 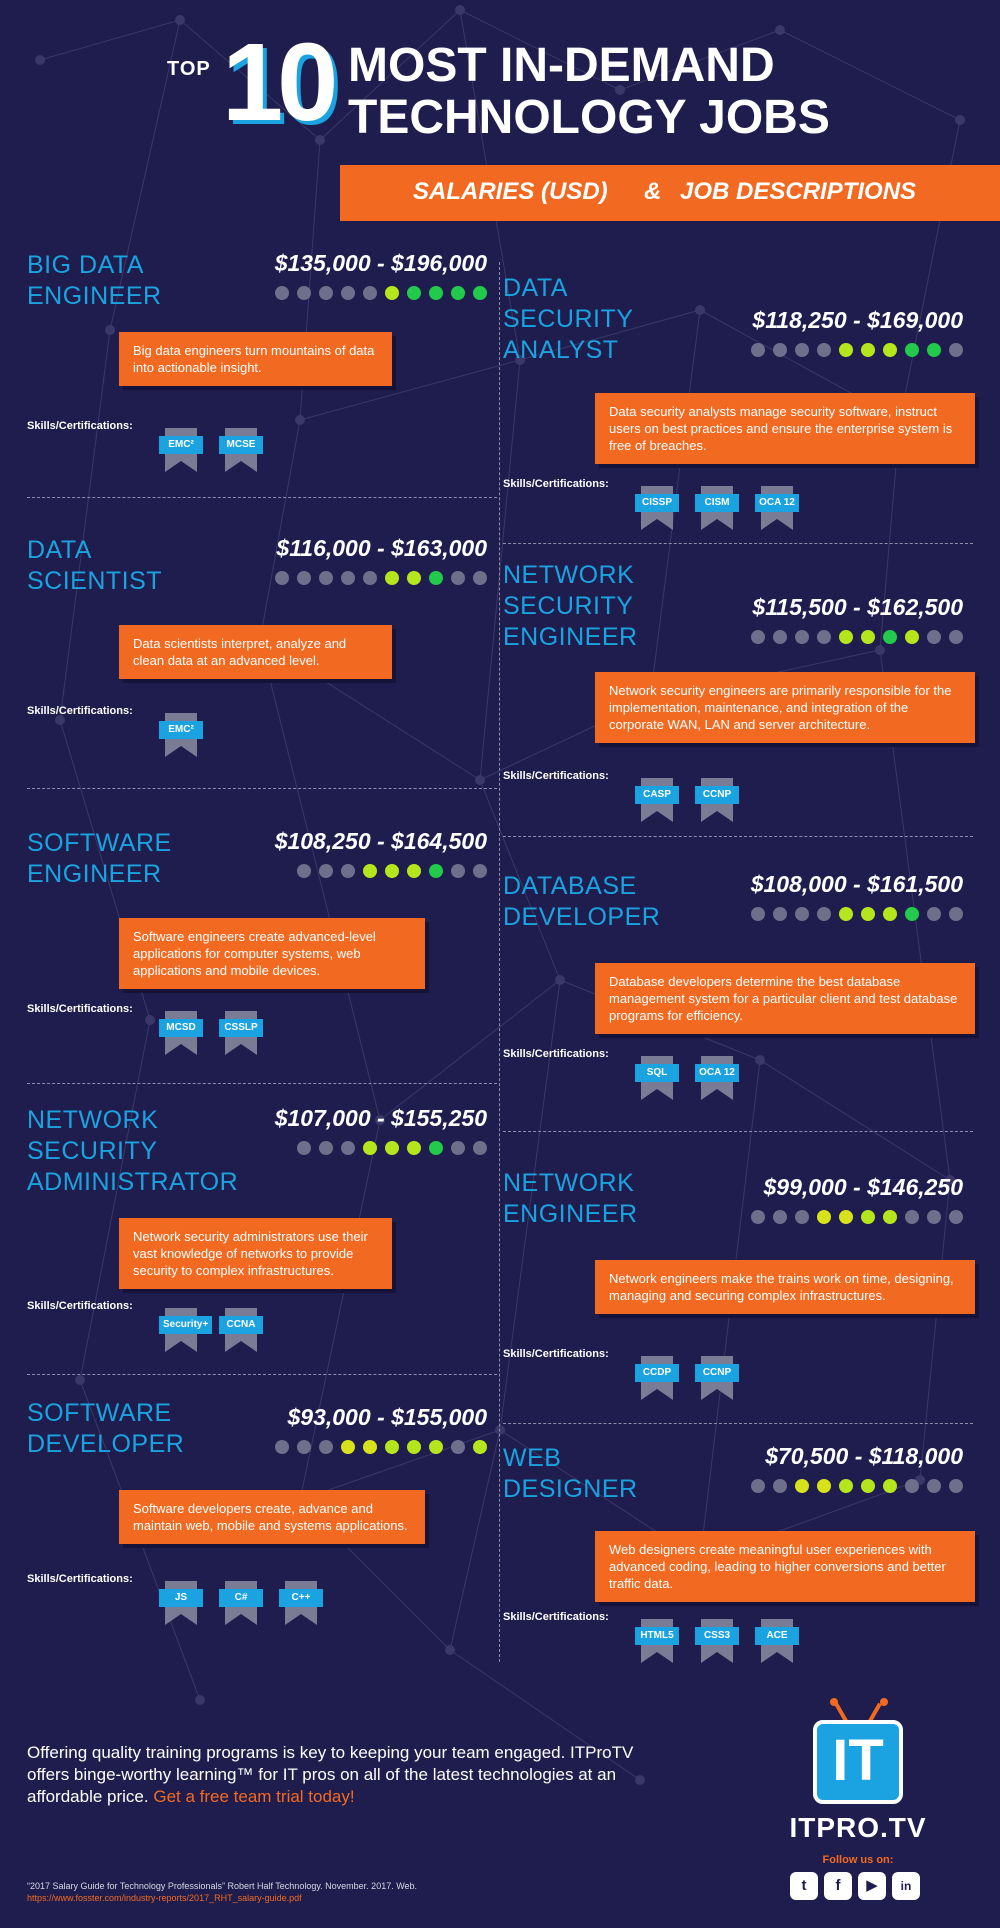 I want to click on cert-badge: ACE, so click(x=777, y=1636).